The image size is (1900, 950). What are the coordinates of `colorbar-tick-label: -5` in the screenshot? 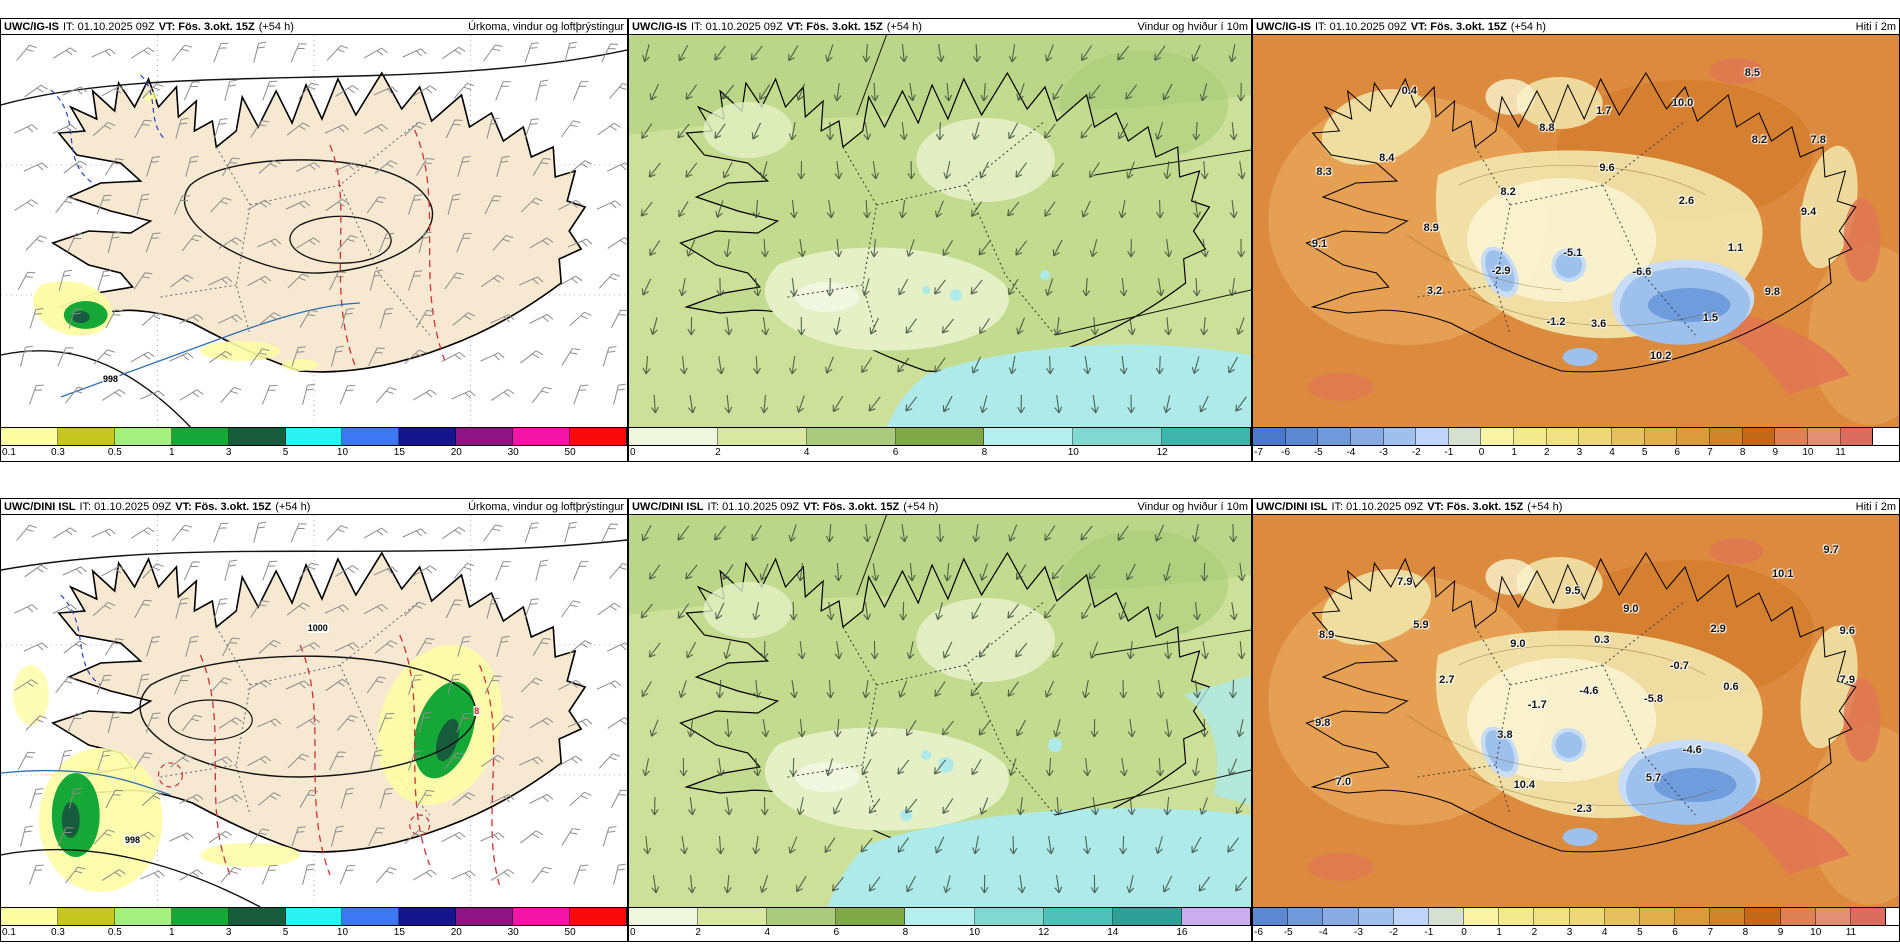 It's located at (1318, 452).